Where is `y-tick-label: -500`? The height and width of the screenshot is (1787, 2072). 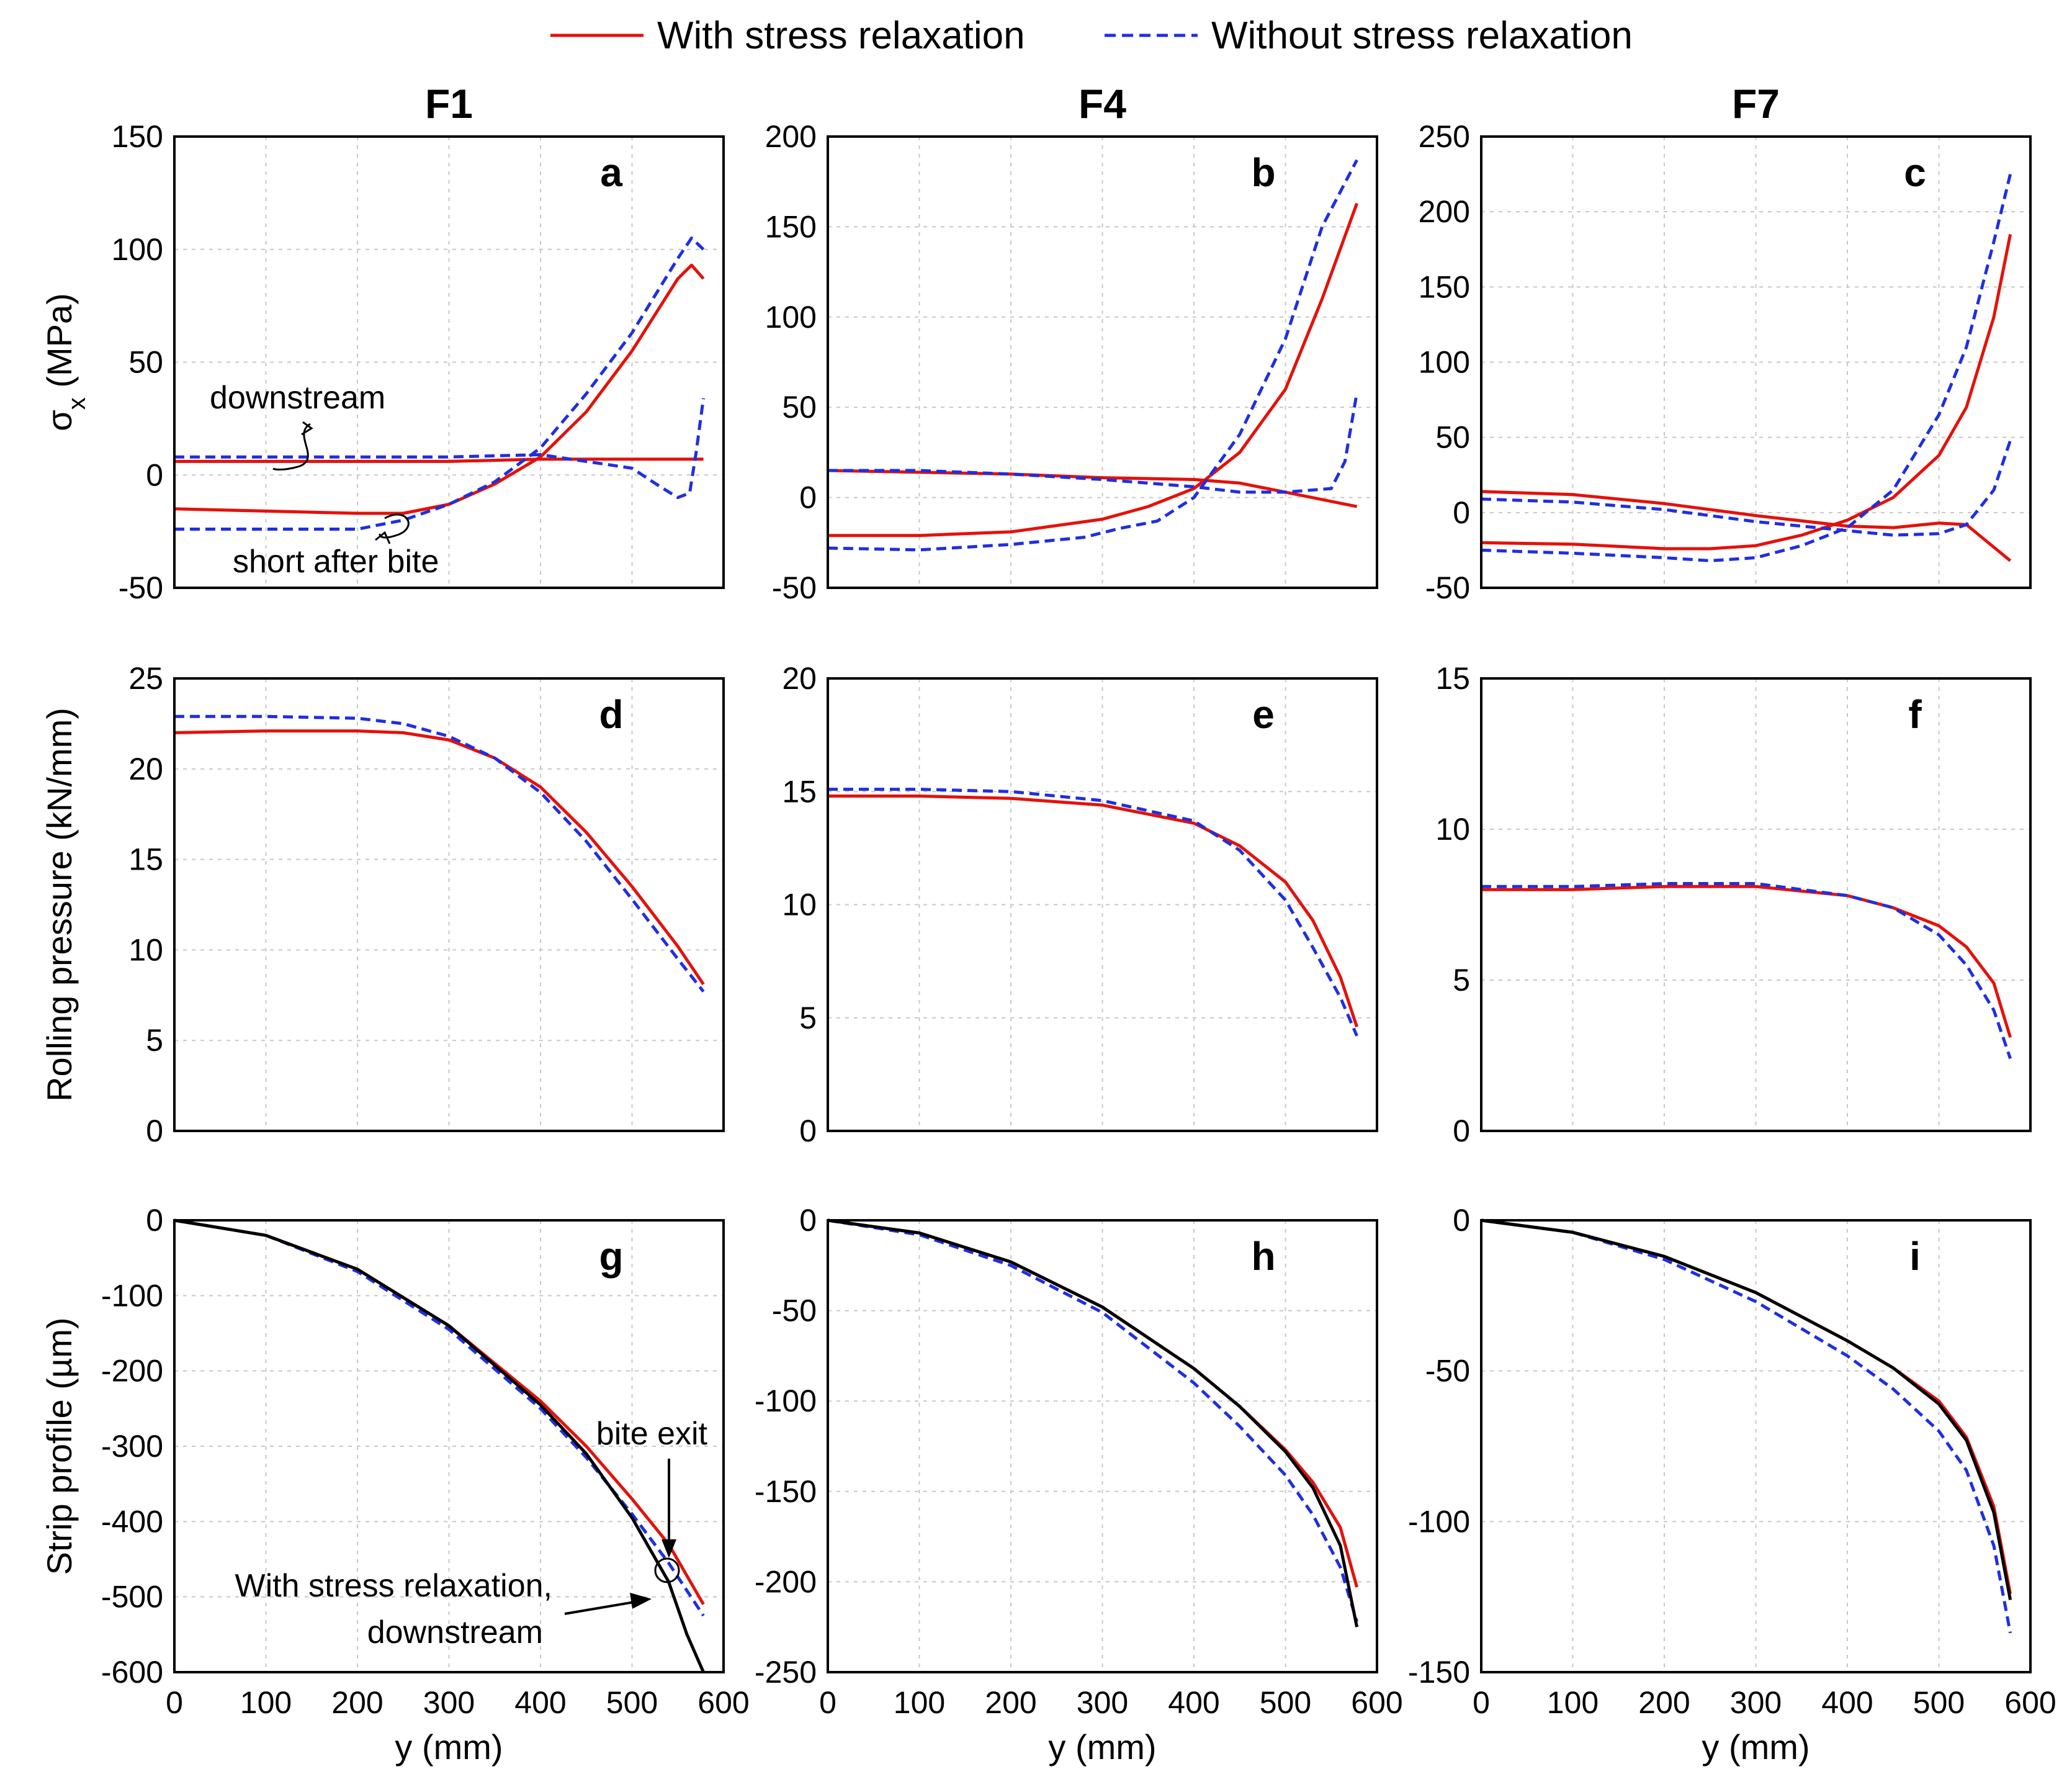 y-tick-label: -500 is located at coordinates (132, 1597).